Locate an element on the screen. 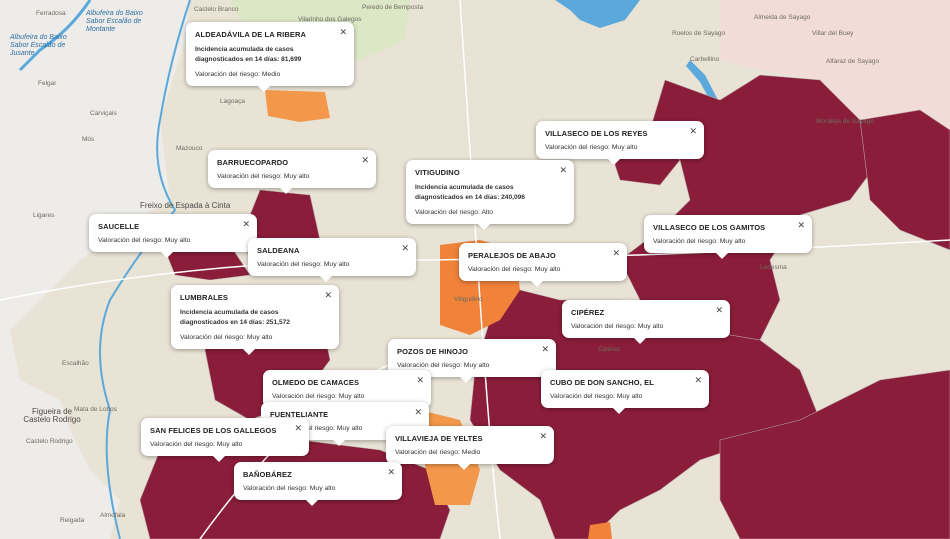 This screenshot has height=539, width=950. place-label: Vilarinho dos Galegos is located at coordinates (330, 19).